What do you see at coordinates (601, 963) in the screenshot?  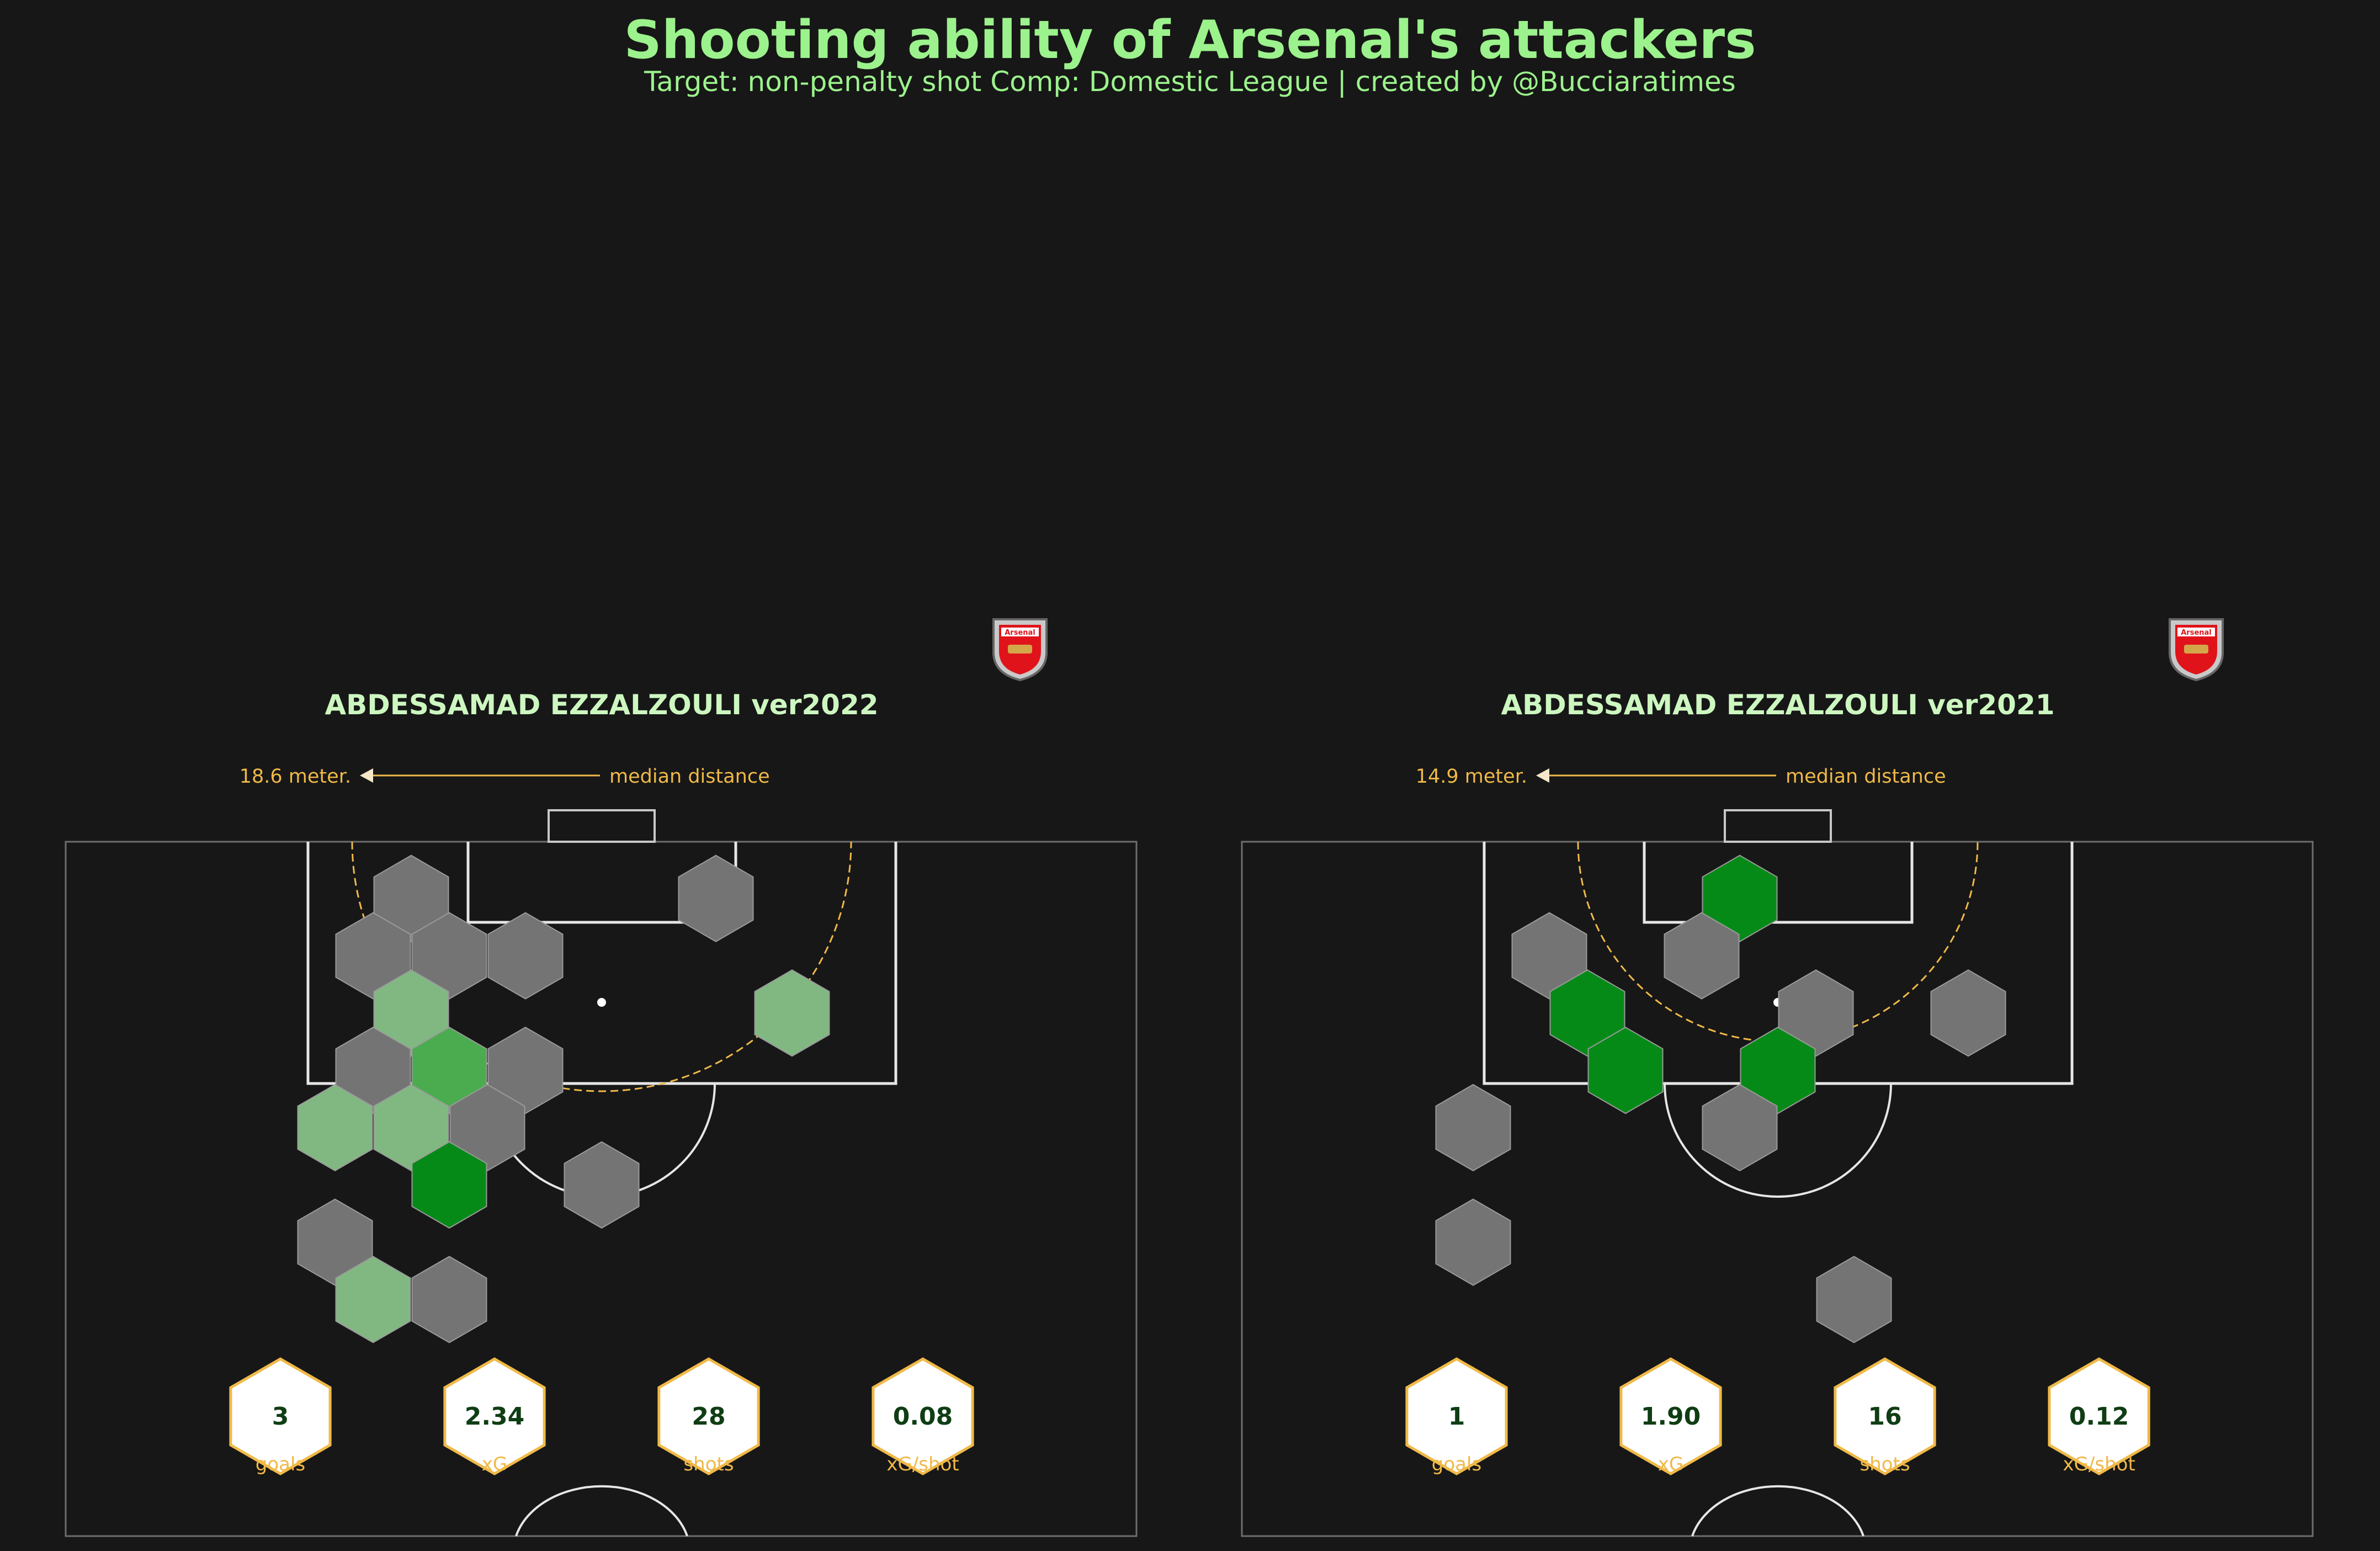 I see `penalty-area` at bounding box center [601, 963].